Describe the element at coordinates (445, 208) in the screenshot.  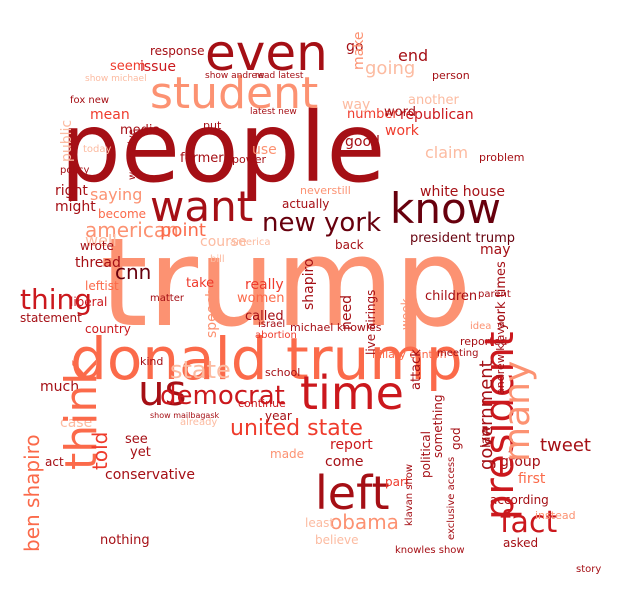
I see `word-know: know` at that location.